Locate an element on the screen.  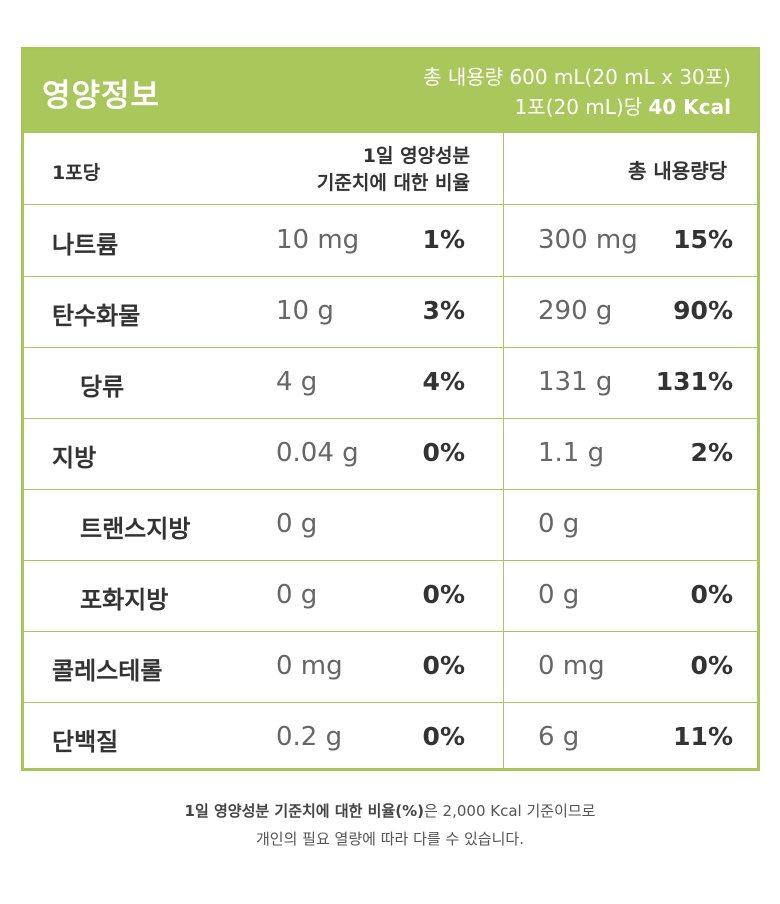
total-percent: 90% is located at coordinates (703, 310).